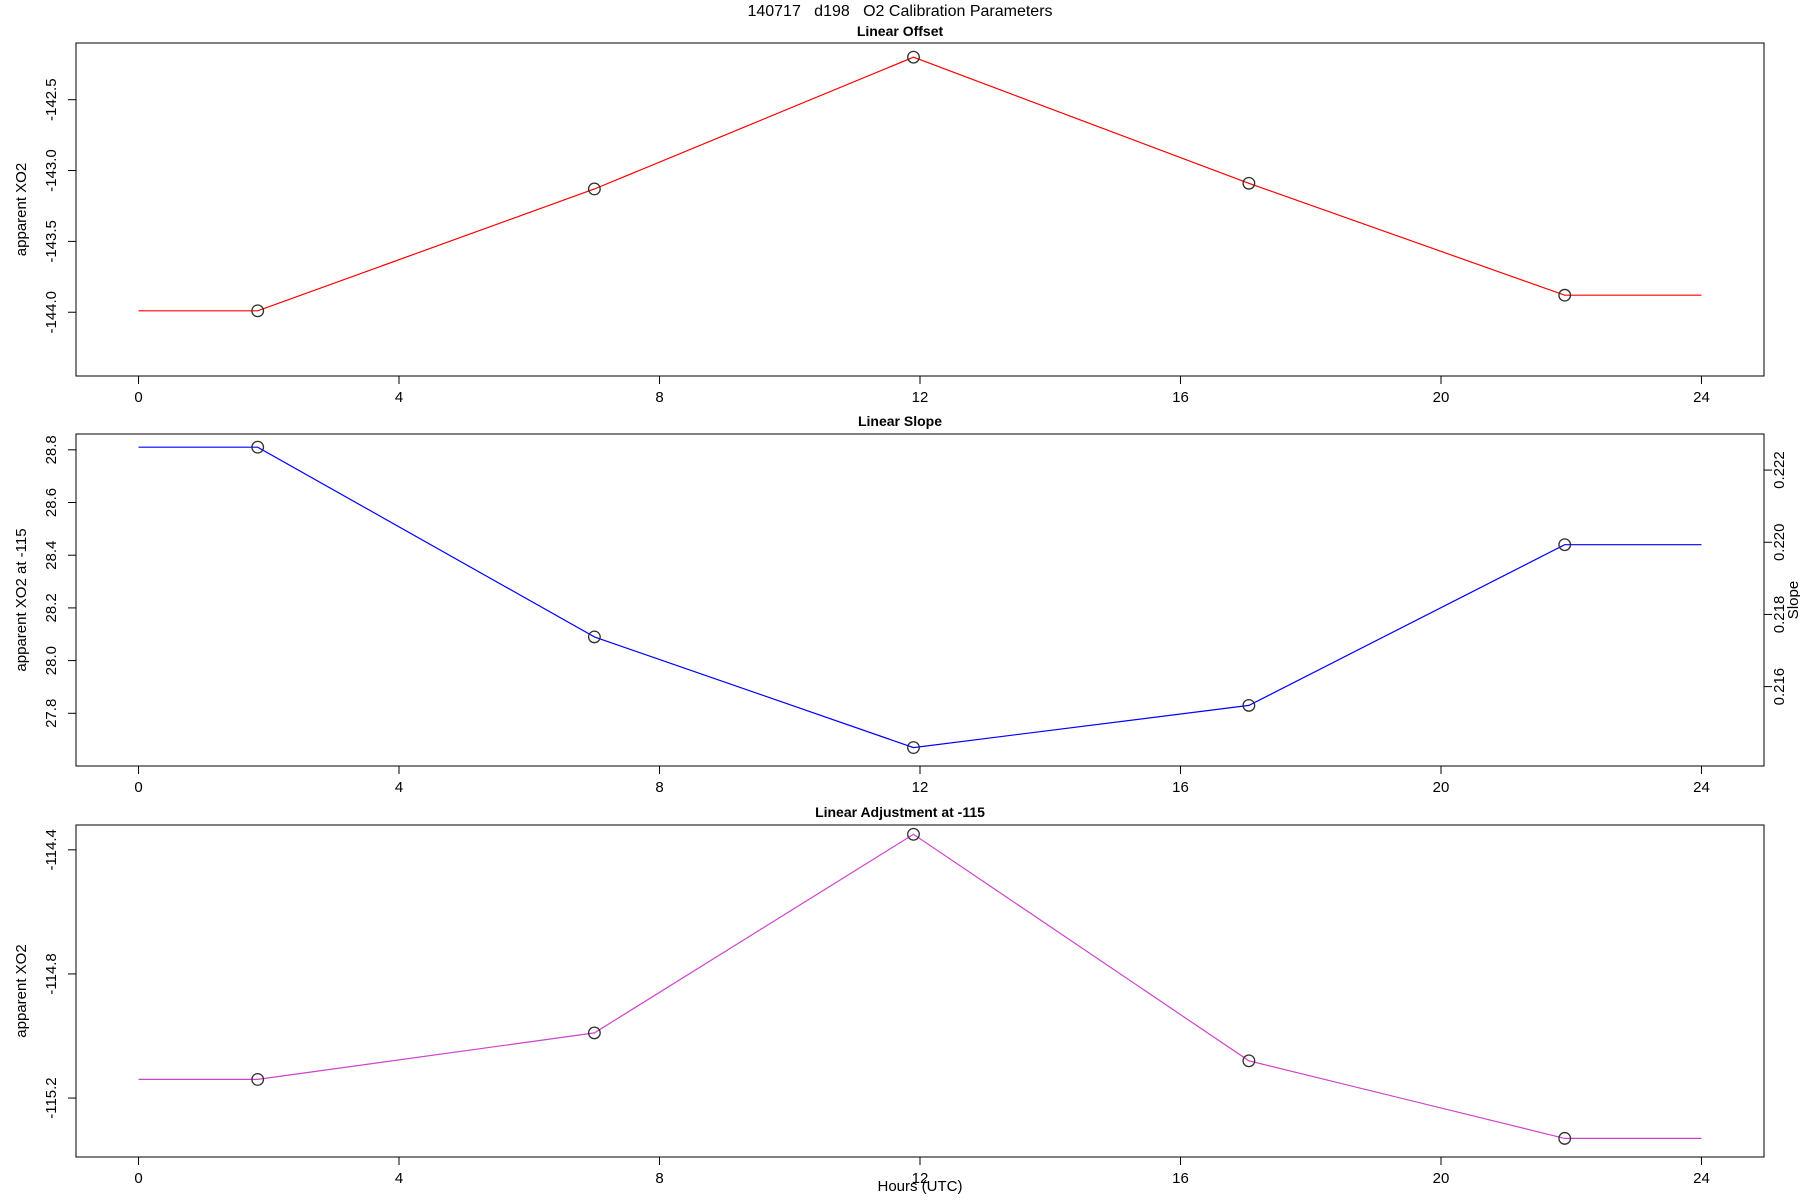 Image resolution: width=1800 pixels, height=1200 pixels. I want to click on y-right-tick-label: 0.222, so click(1779, 470).